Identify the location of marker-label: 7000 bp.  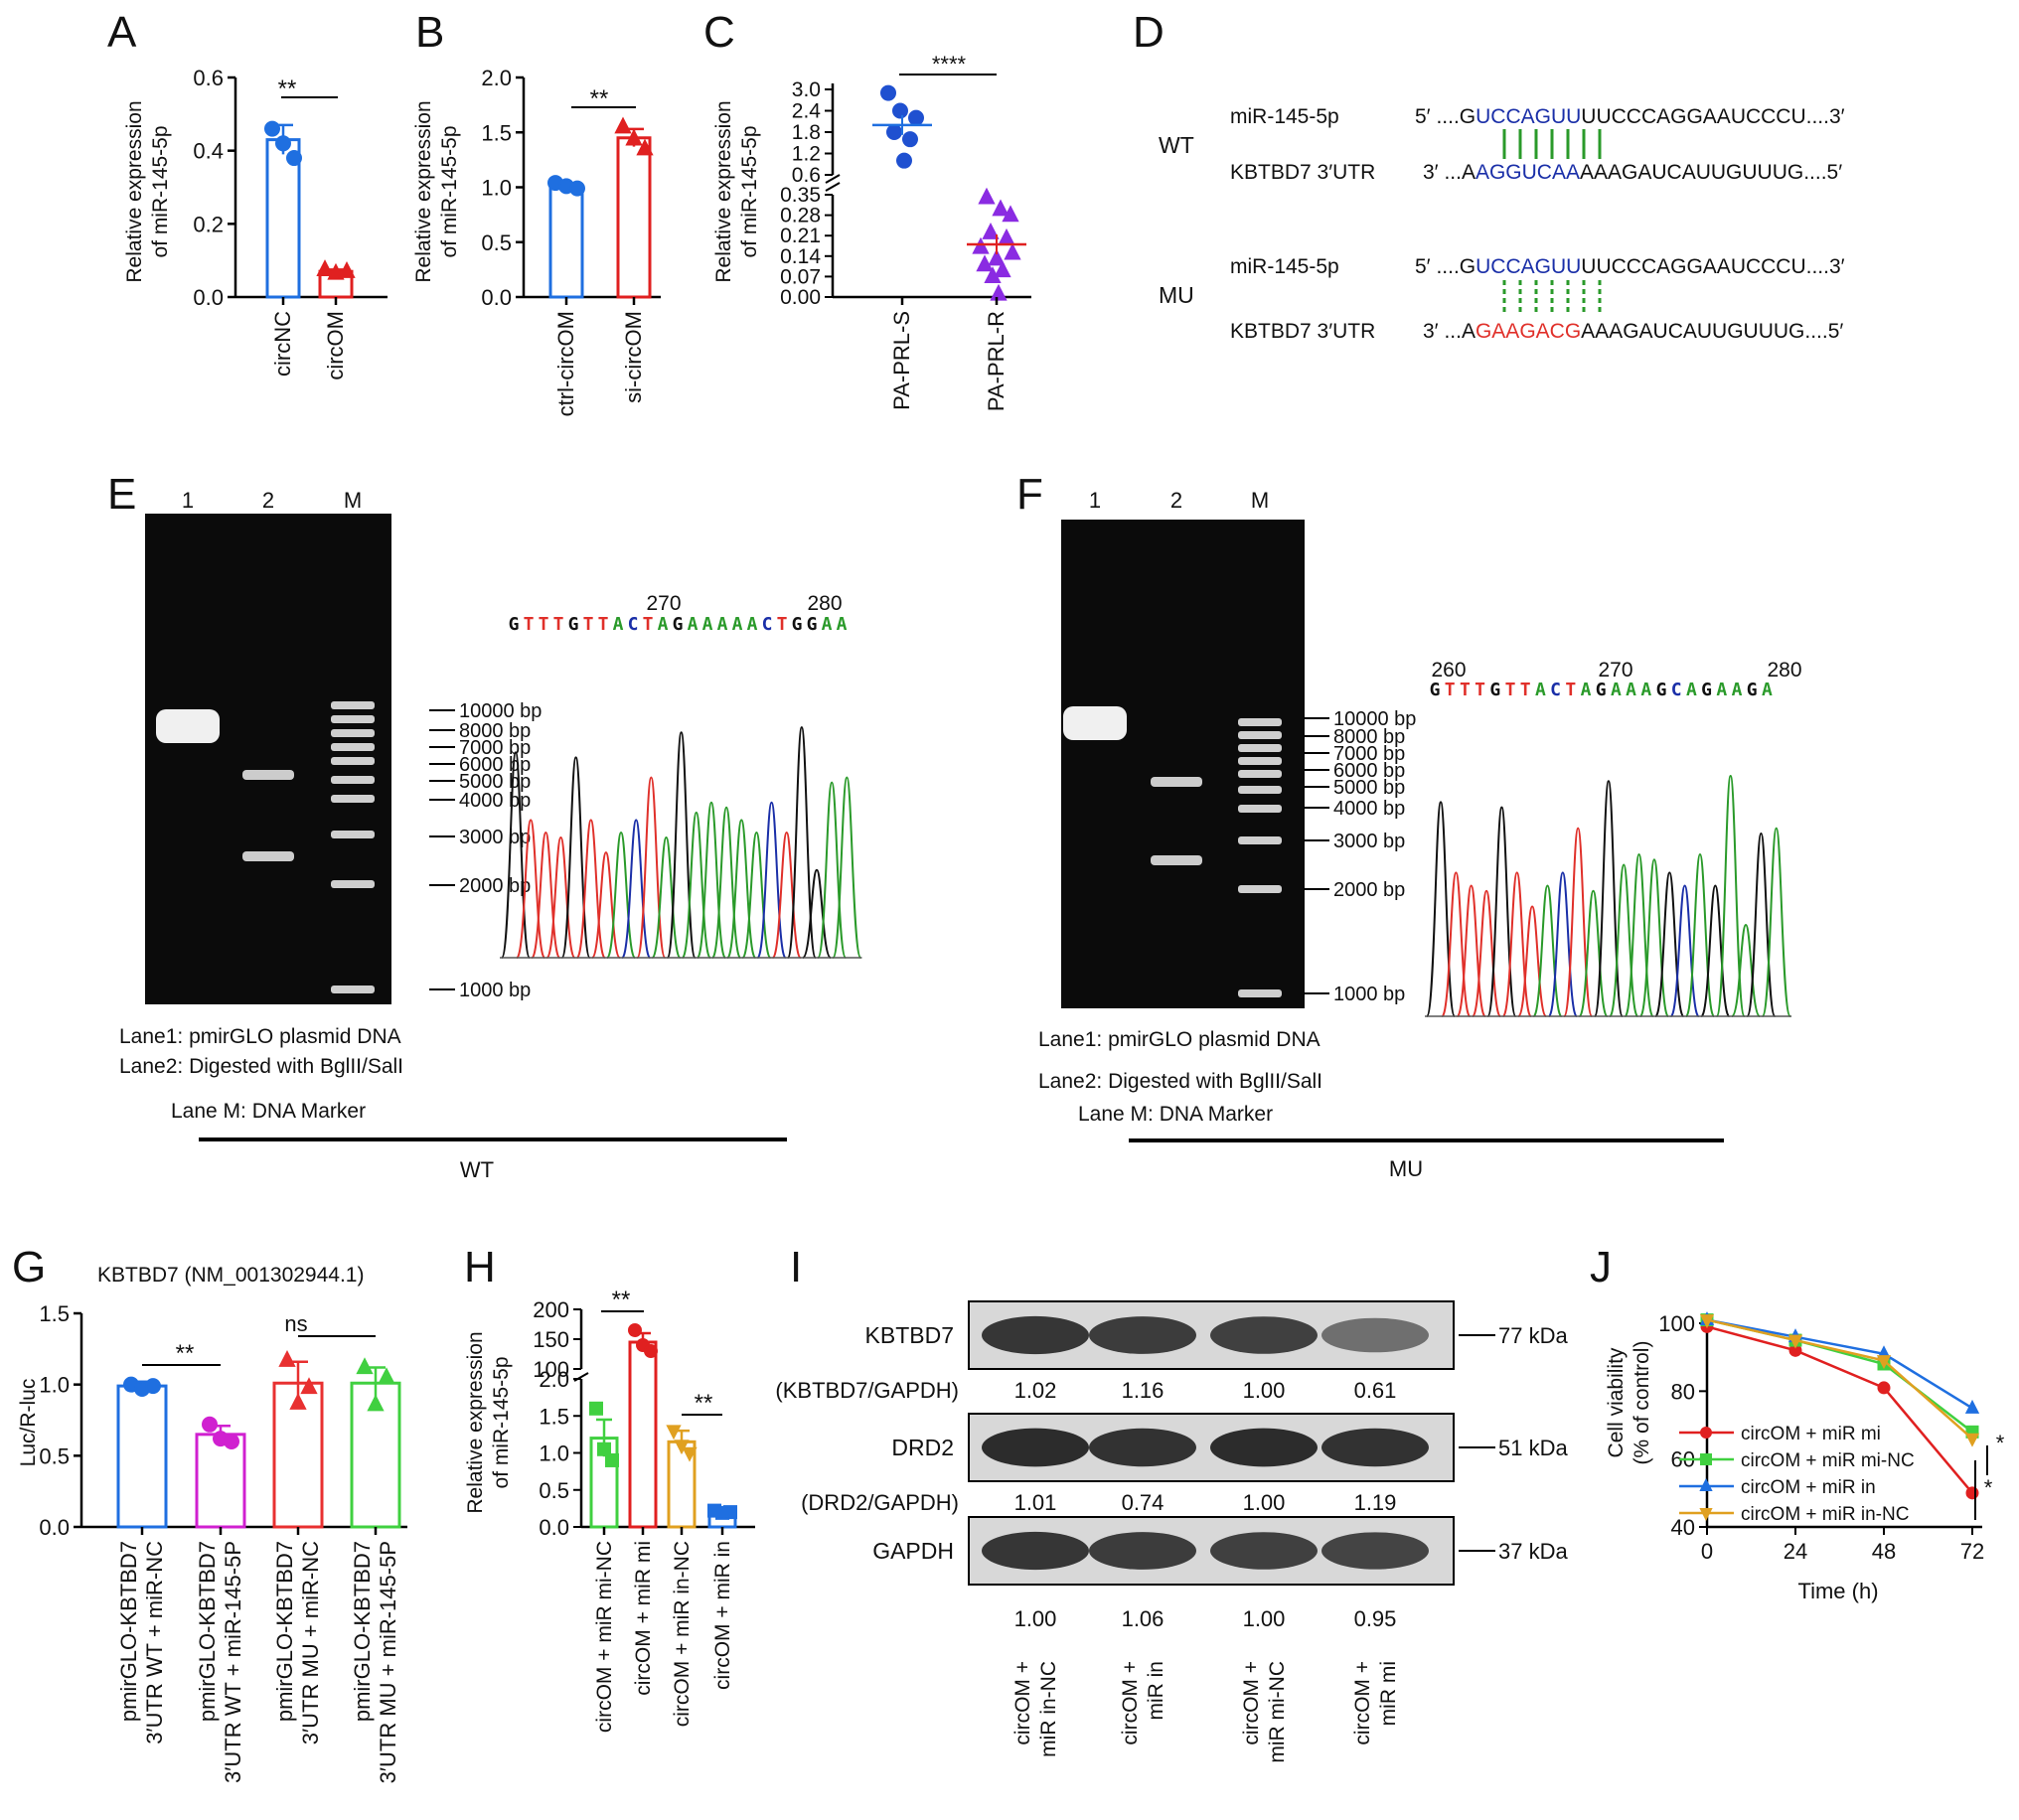
(495, 748).